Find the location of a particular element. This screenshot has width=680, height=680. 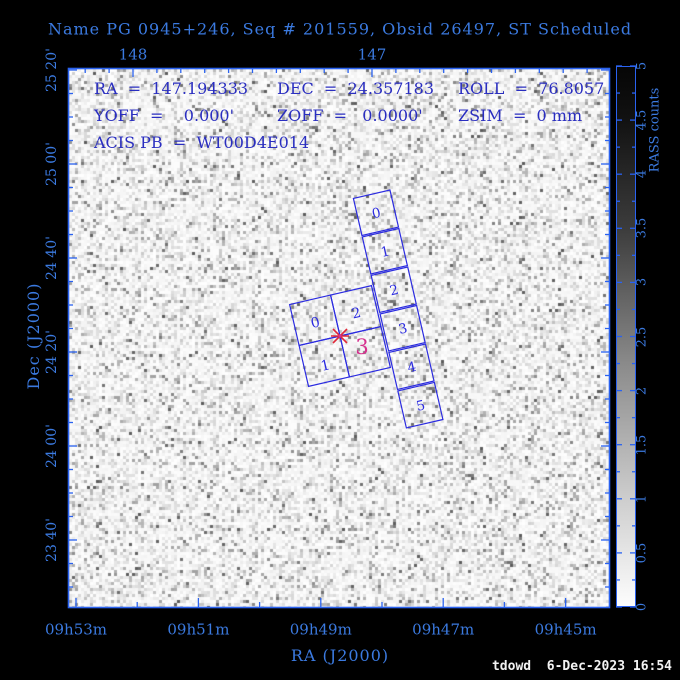

info-yoff: YOFF = 0.000' is located at coordinates (164, 115).